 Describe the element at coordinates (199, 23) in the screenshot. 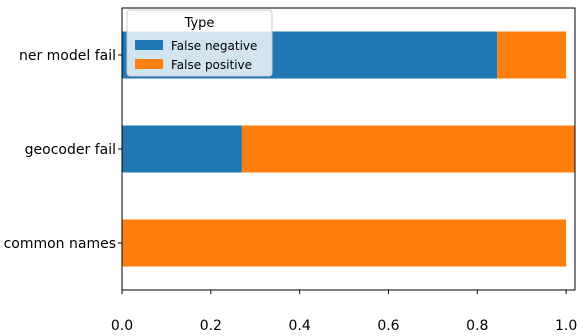

I see `legend-title: Type` at that location.